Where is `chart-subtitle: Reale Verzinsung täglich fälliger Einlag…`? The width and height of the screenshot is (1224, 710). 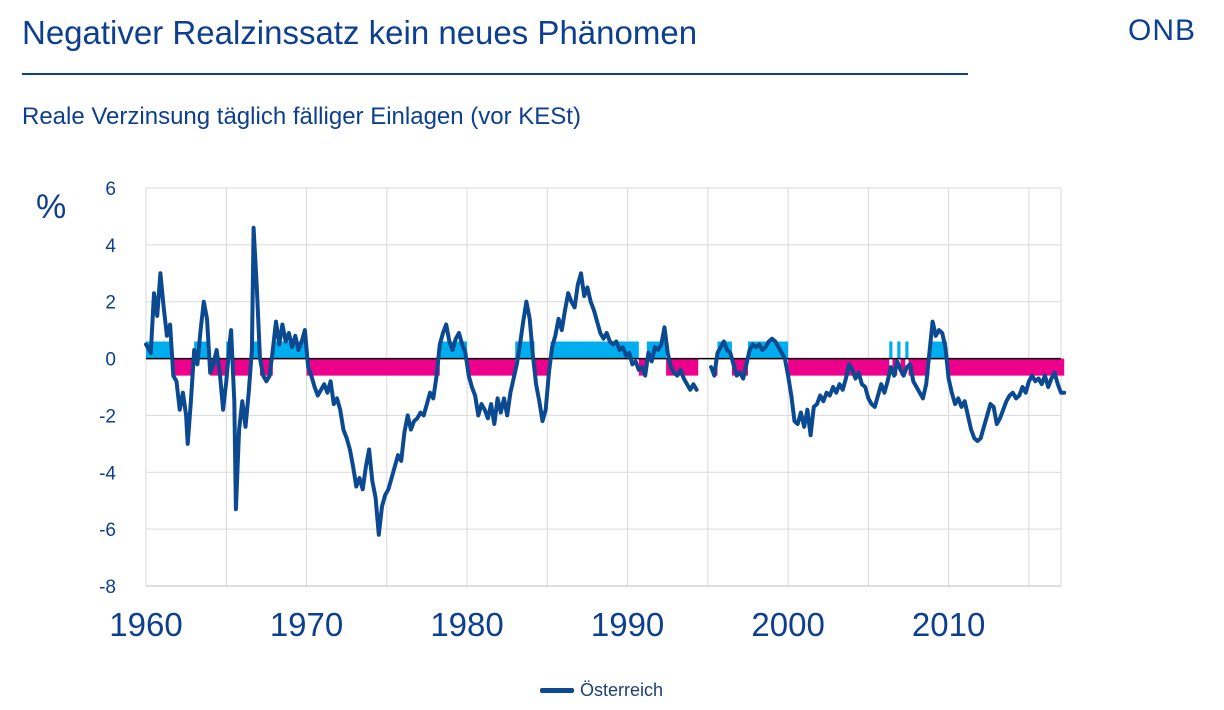
chart-subtitle: Reale Verzinsung täglich fälliger Einlag… is located at coordinates (301, 116).